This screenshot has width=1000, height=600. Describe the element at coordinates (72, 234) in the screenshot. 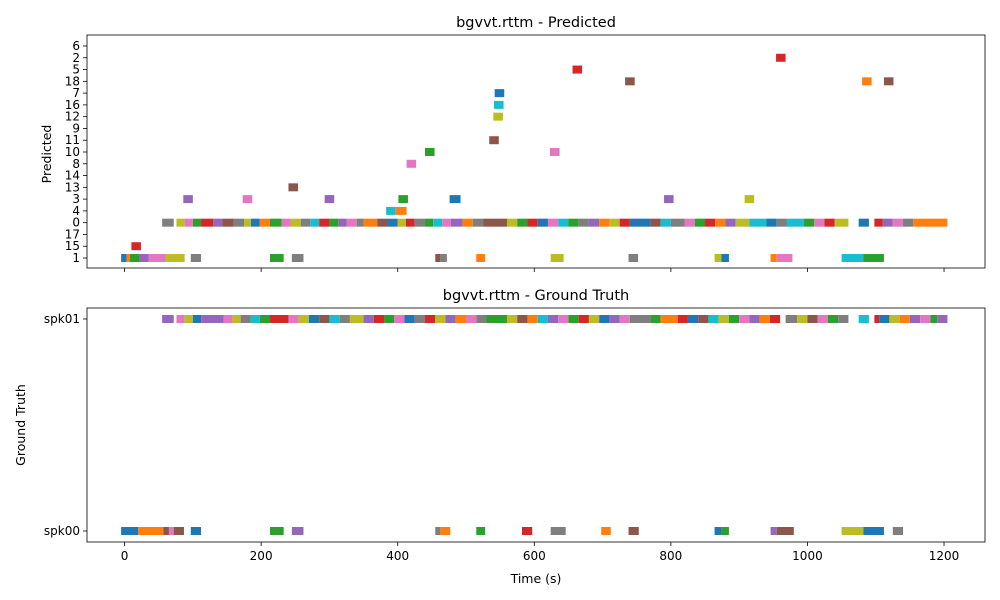

I see `predicted-y-tick-label: 17` at that location.